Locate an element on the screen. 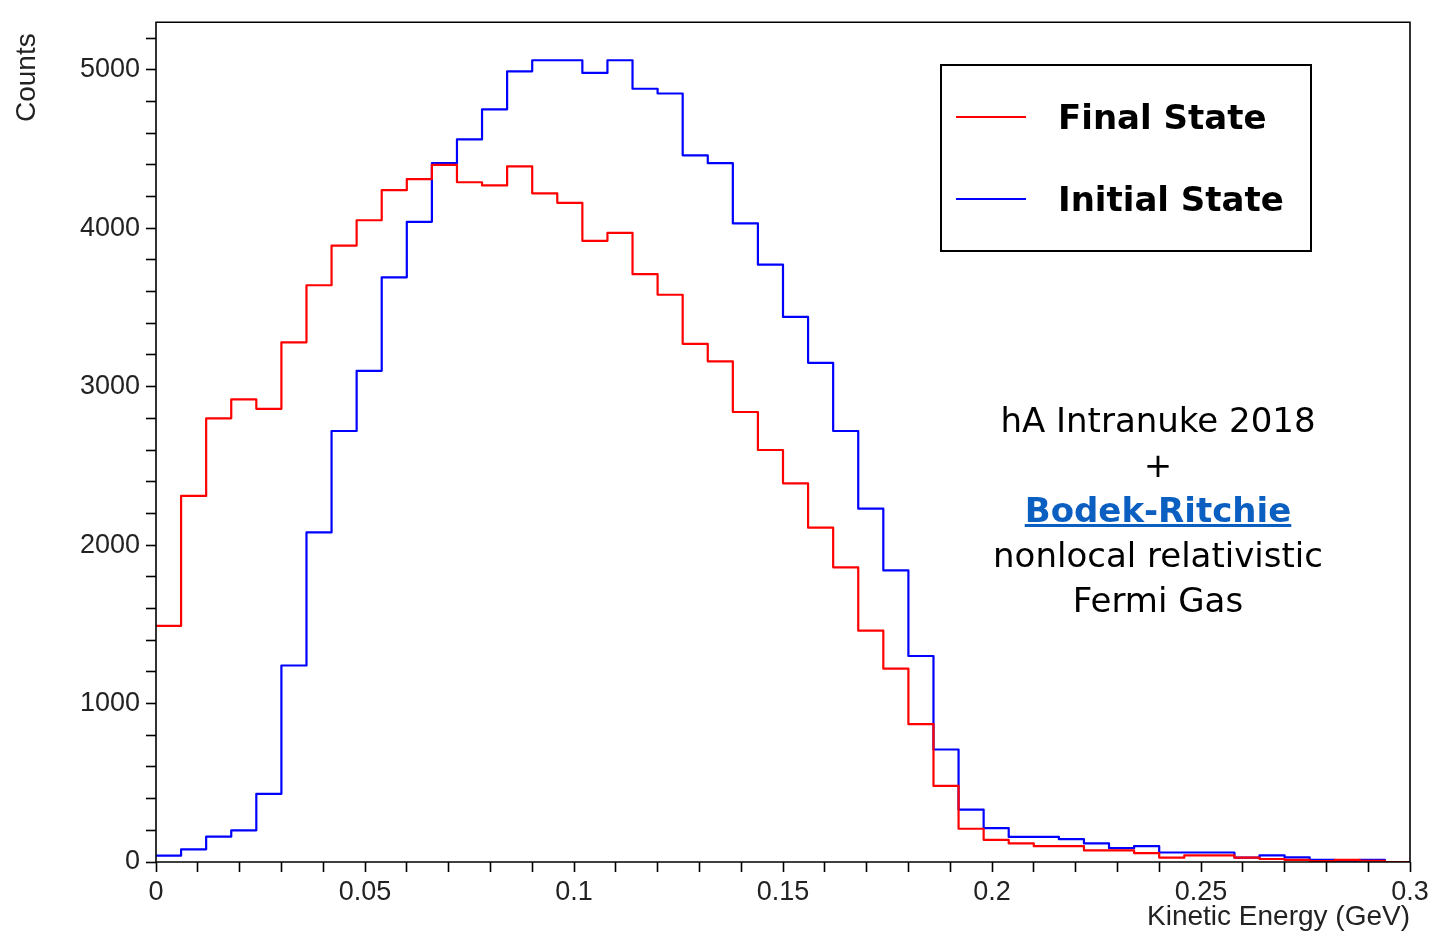 This screenshot has width=1435, height=938. y-tick-label: 2000 is located at coordinates (109, 543).